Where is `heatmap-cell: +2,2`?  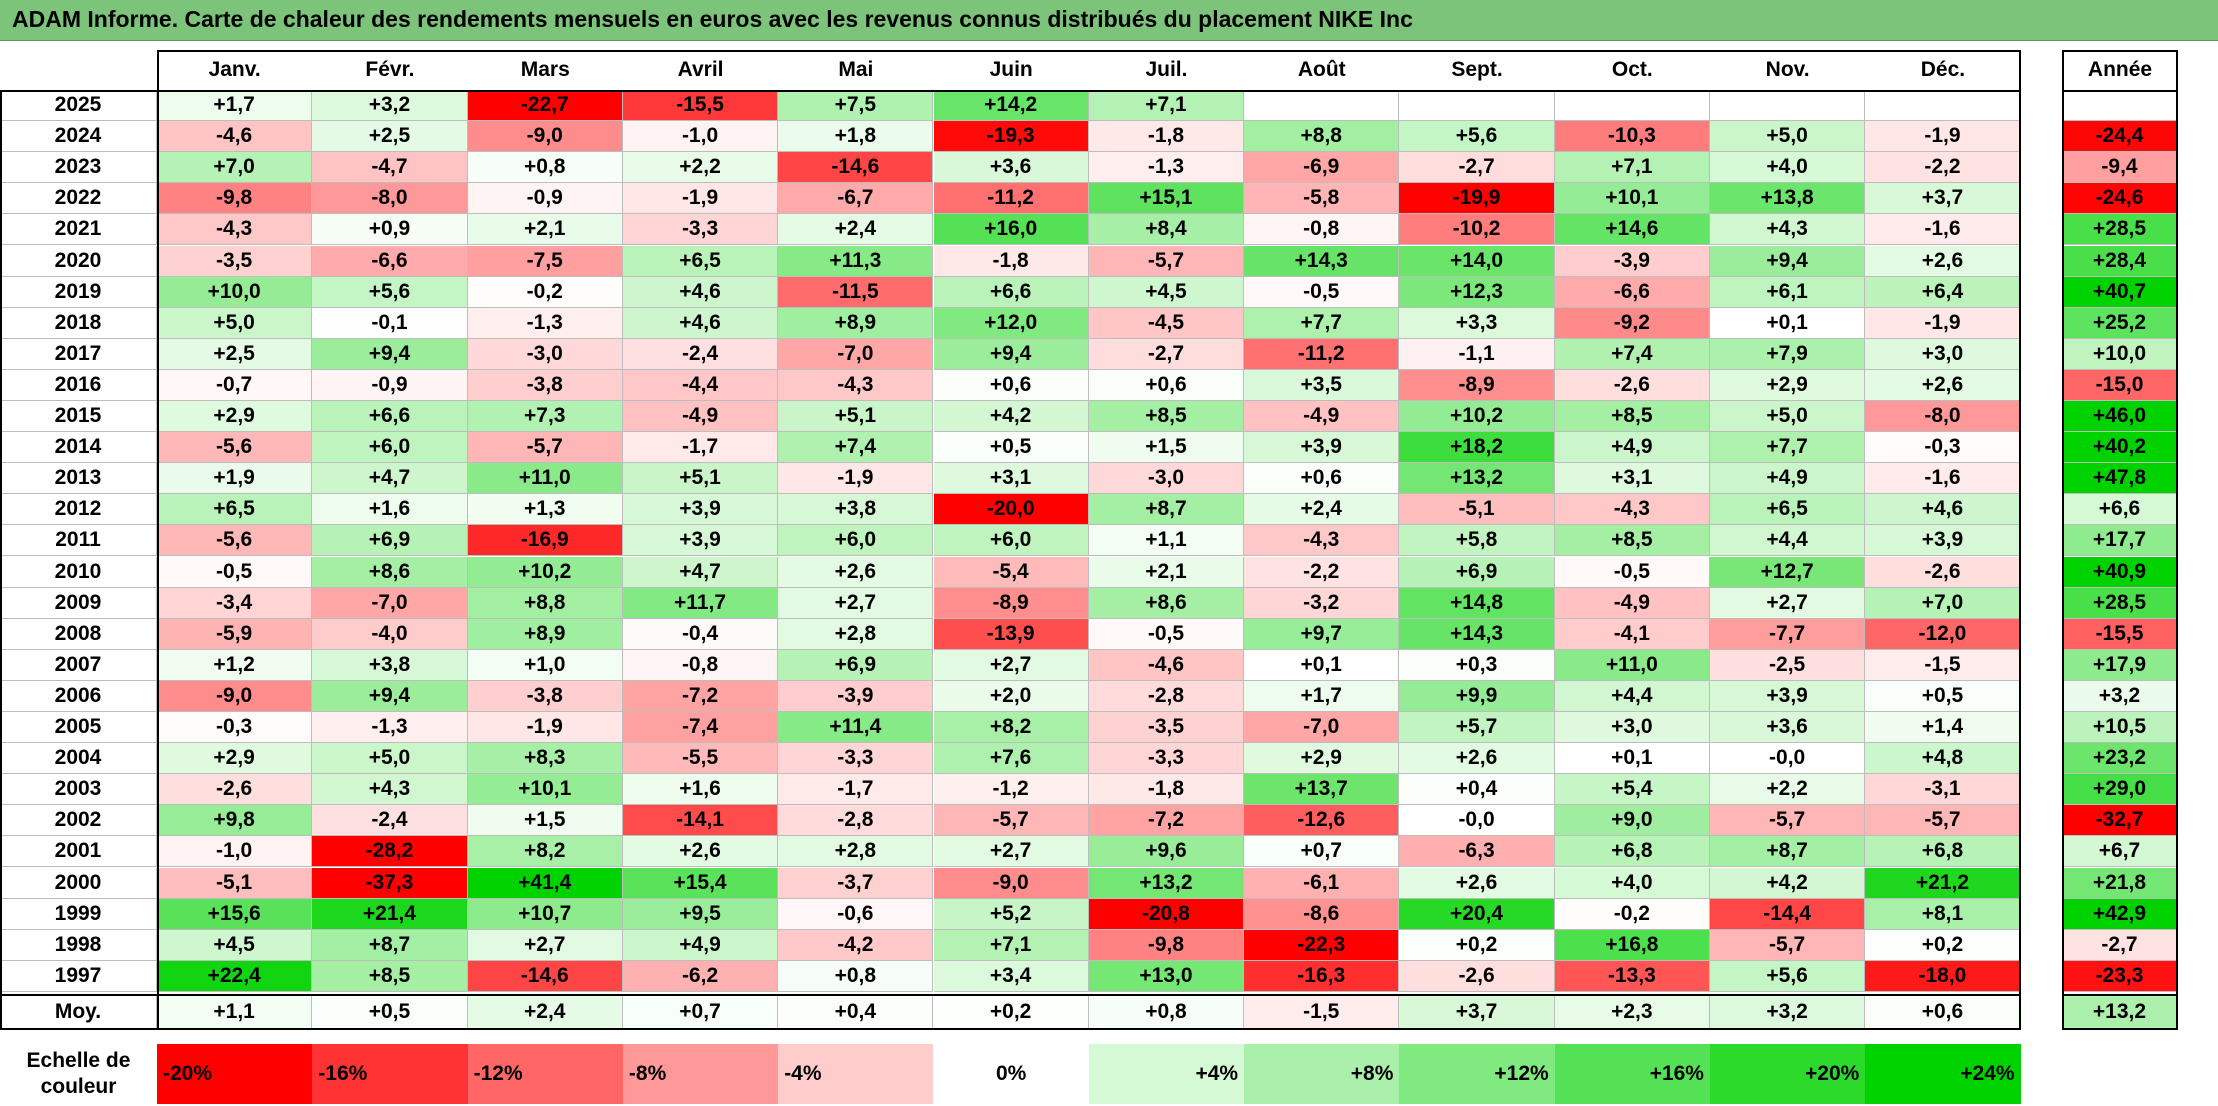 heatmap-cell: +2,2 is located at coordinates (700, 168).